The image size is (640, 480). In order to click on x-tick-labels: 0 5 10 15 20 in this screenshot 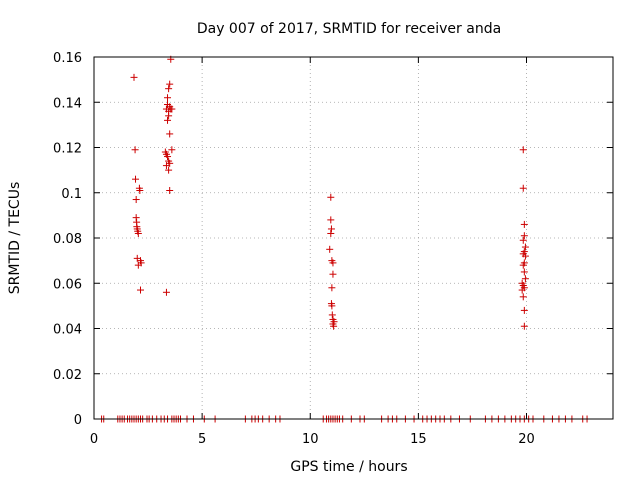, I will do `click(312, 439)`.